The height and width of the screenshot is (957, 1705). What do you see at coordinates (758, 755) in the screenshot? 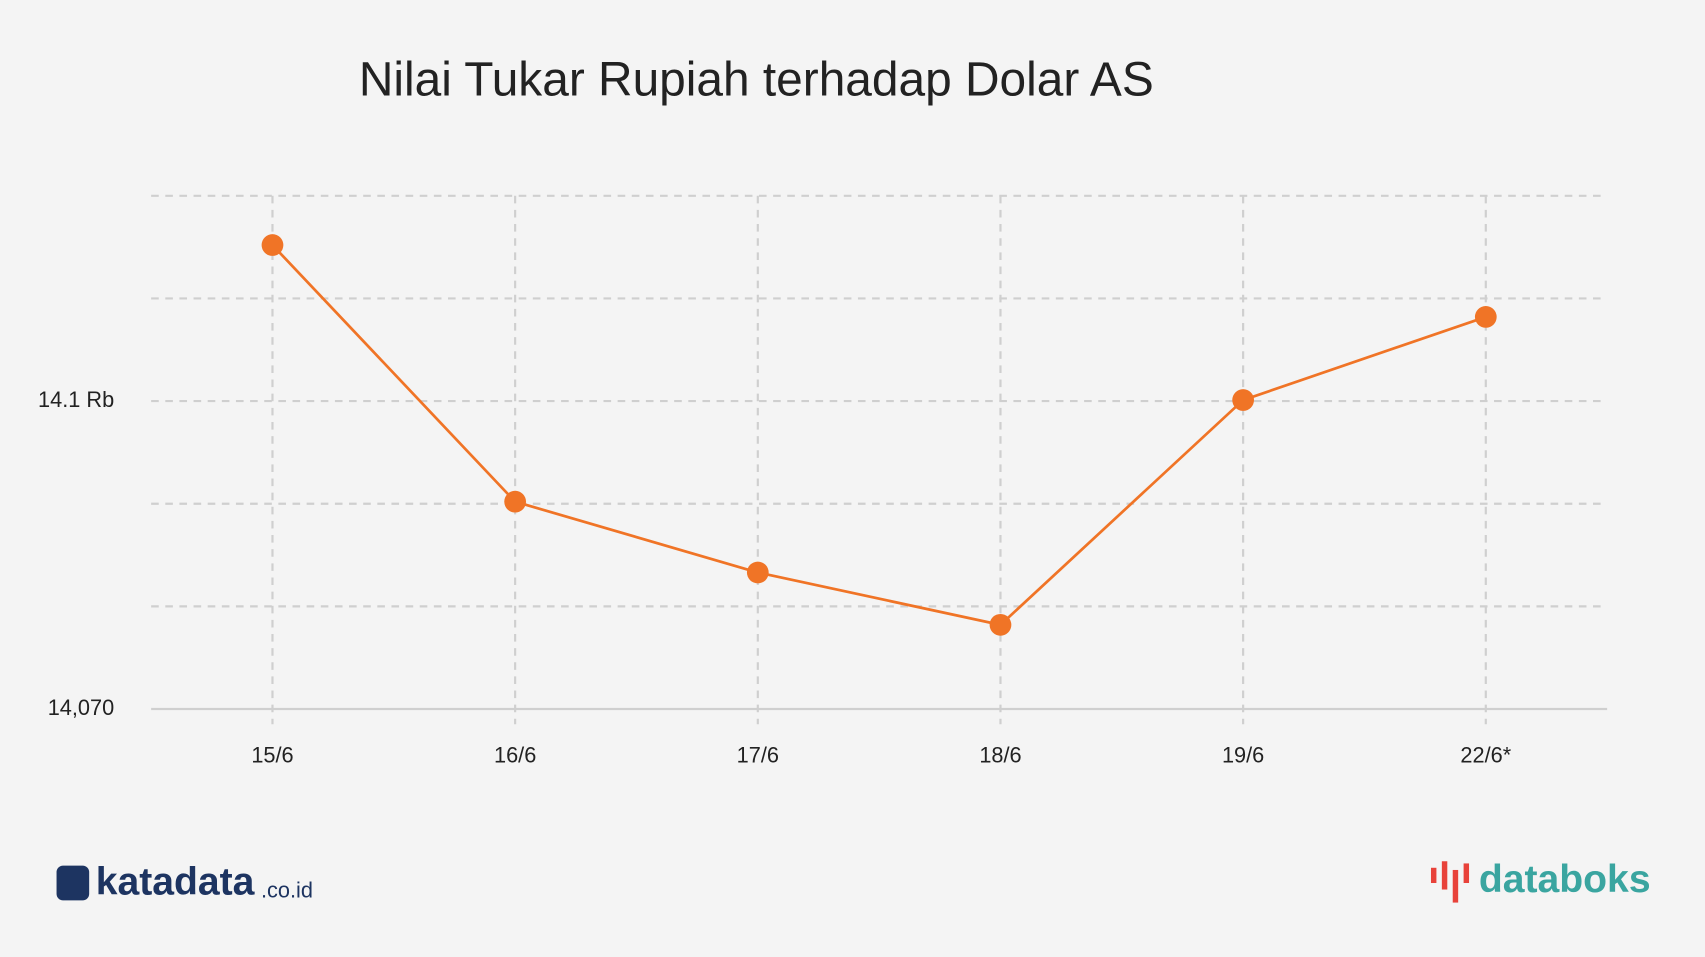
I see `x-tick-label: 17/6` at bounding box center [758, 755].